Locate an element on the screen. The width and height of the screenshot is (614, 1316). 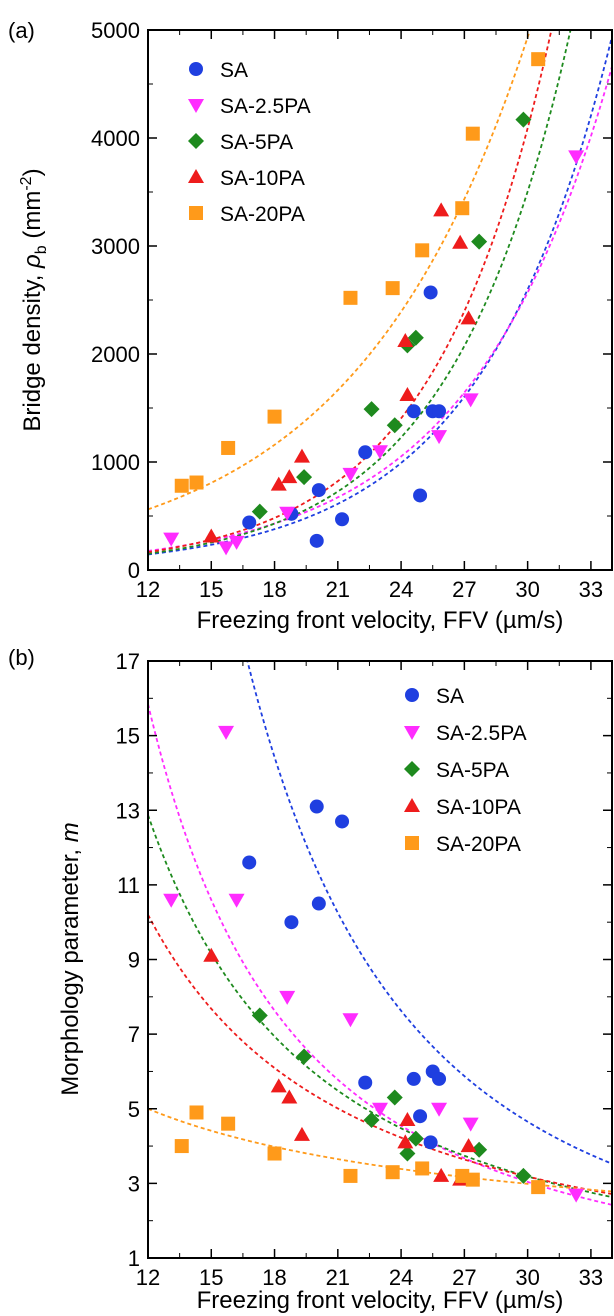
y-tick-label: 5 is located at coordinates (134, 1109).